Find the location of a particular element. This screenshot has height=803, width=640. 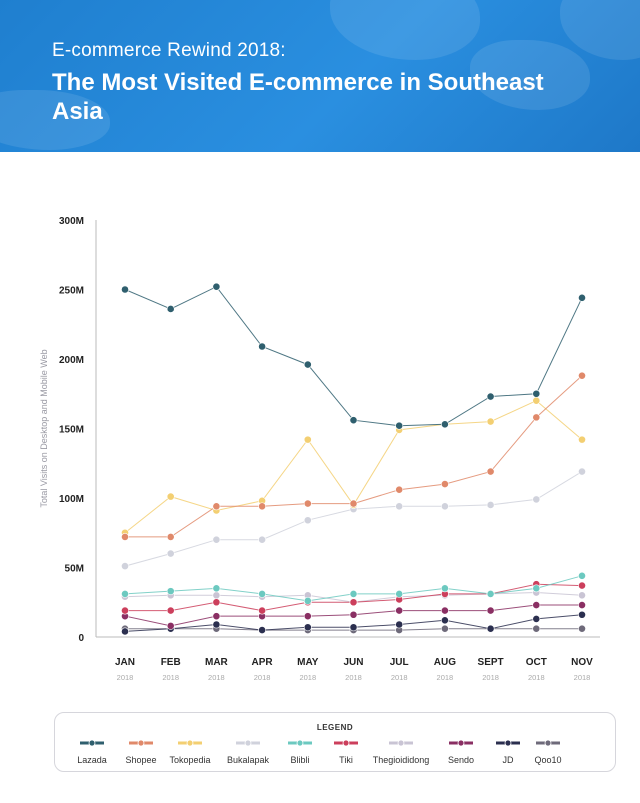

y-tick-label: 0 is located at coordinates (81, 638).